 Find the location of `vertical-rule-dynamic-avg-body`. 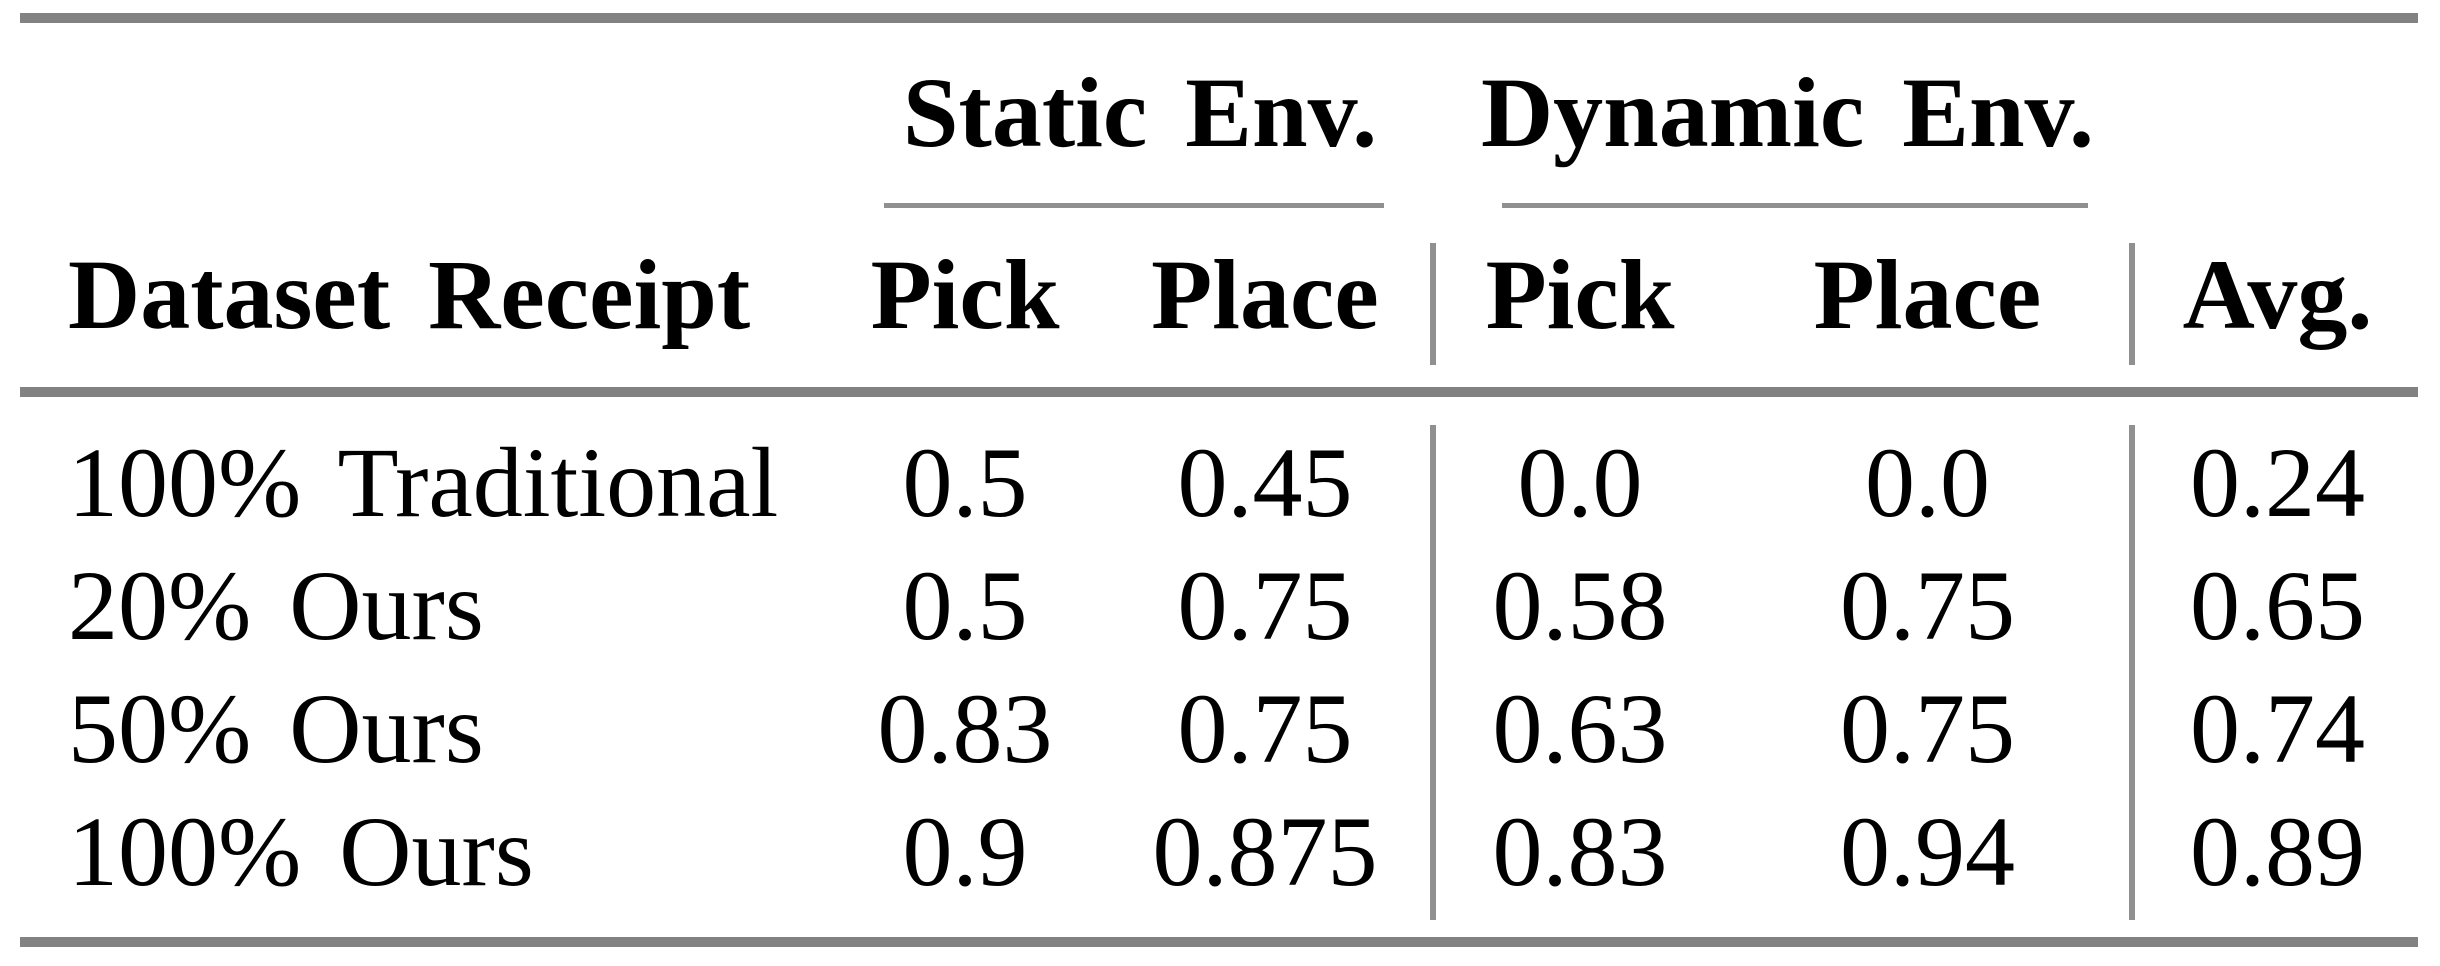

vertical-rule-dynamic-avg-body is located at coordinates (2132, 672).